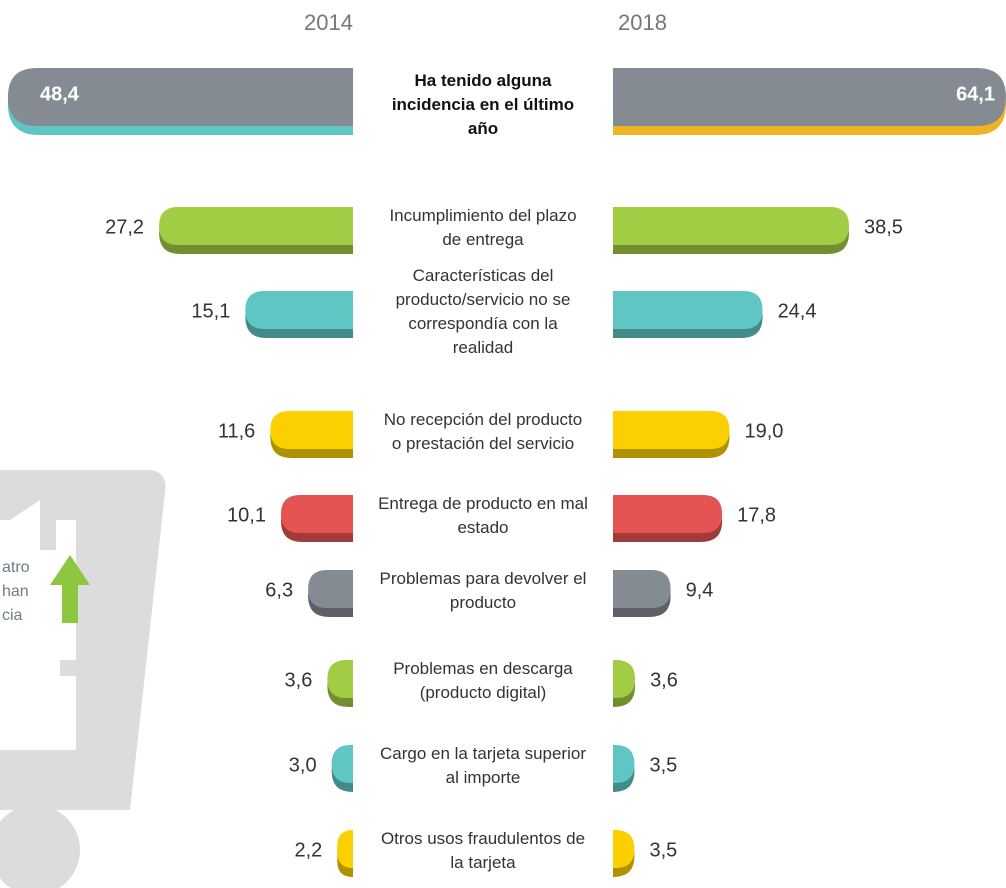 This screenshot has height=888, width=1006. What do you see at coordinates (483, 850) in the screenshot?
I see `category-label: Otros usos fraudulentos de la tarjeta` at bounding box center [483, 850].